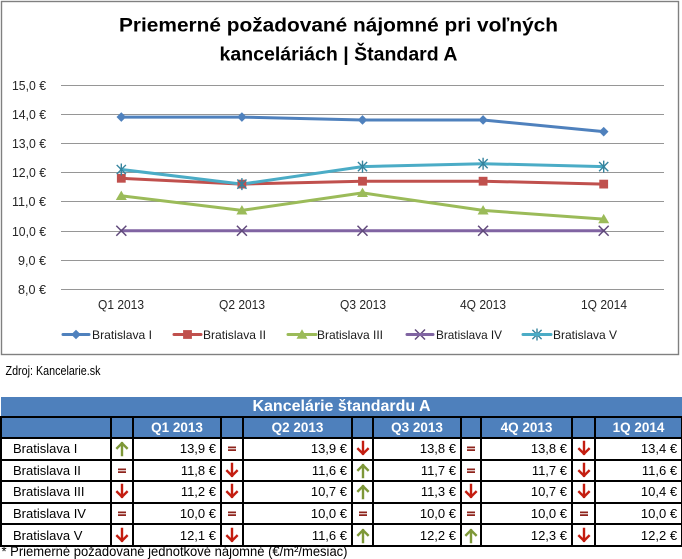  I want to click on svg-text: Q3 2013, so click(363, 305).